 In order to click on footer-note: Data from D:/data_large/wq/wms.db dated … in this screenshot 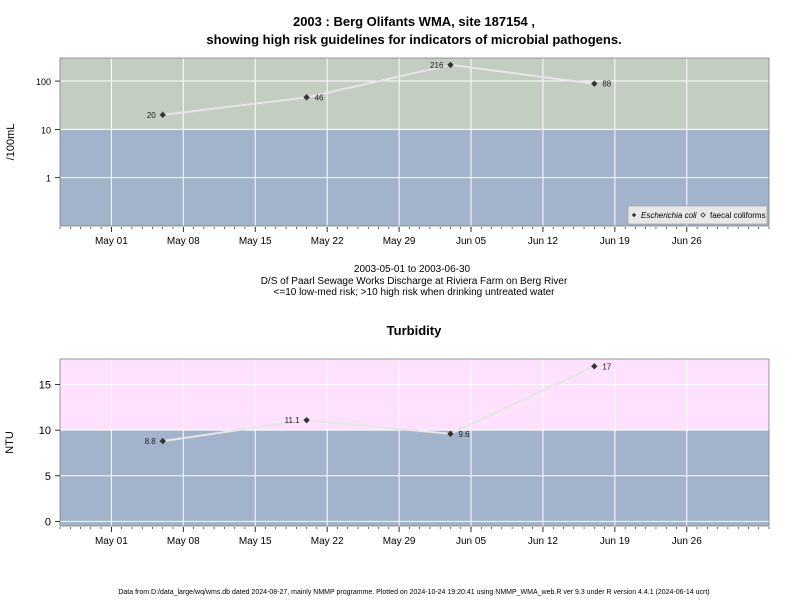, I will do `click(414, 592)`.